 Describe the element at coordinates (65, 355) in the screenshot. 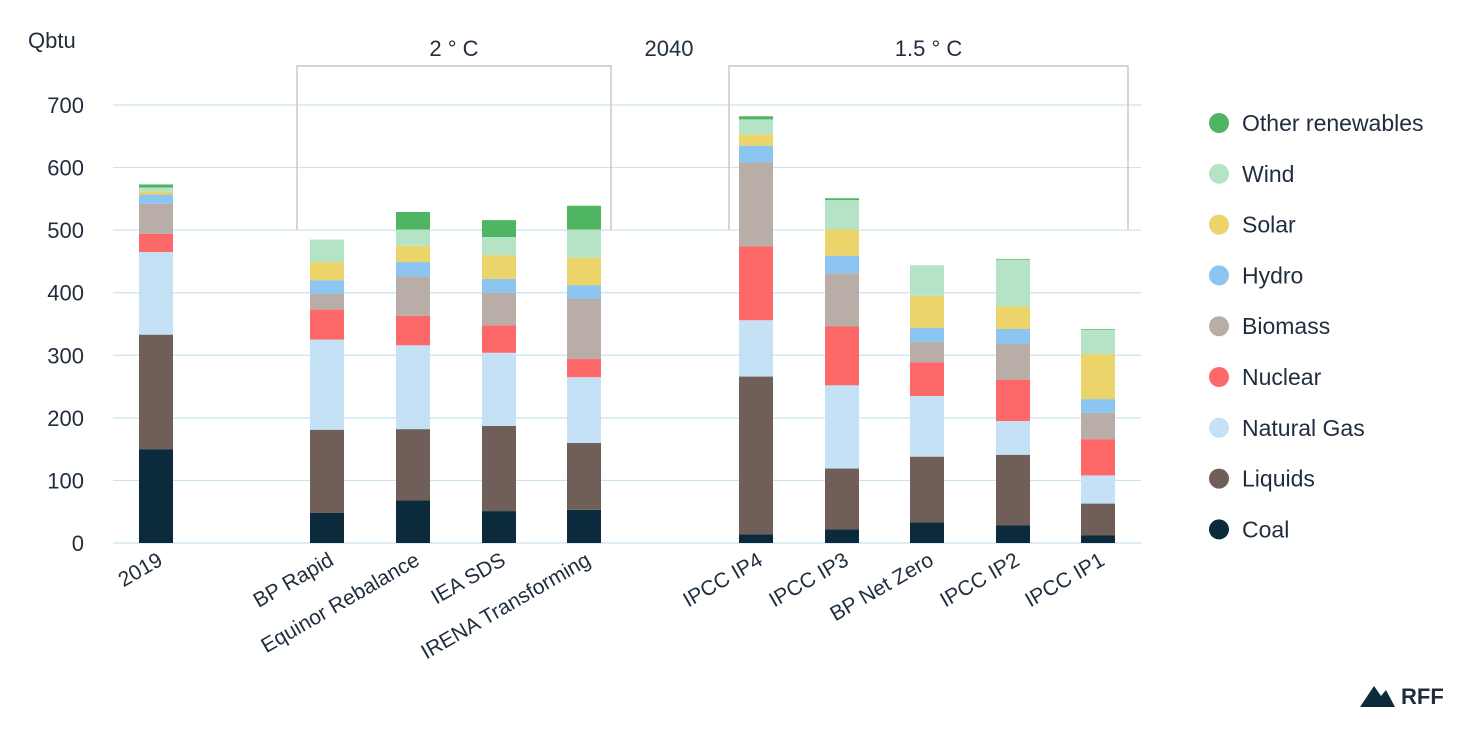

I see `y-tick-label: 300` at that location.